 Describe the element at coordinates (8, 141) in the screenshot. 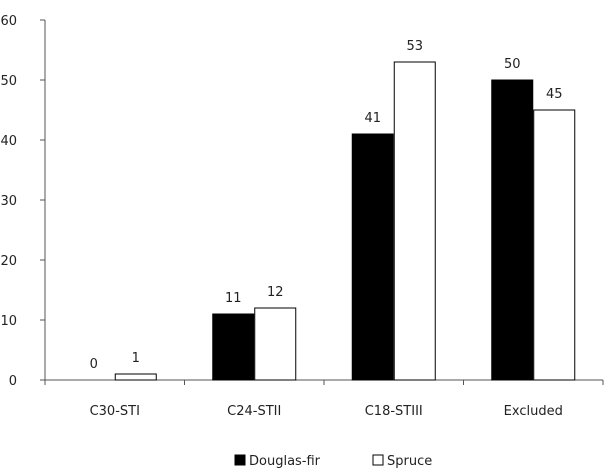

I see `y-tick-label: 40` at that location.